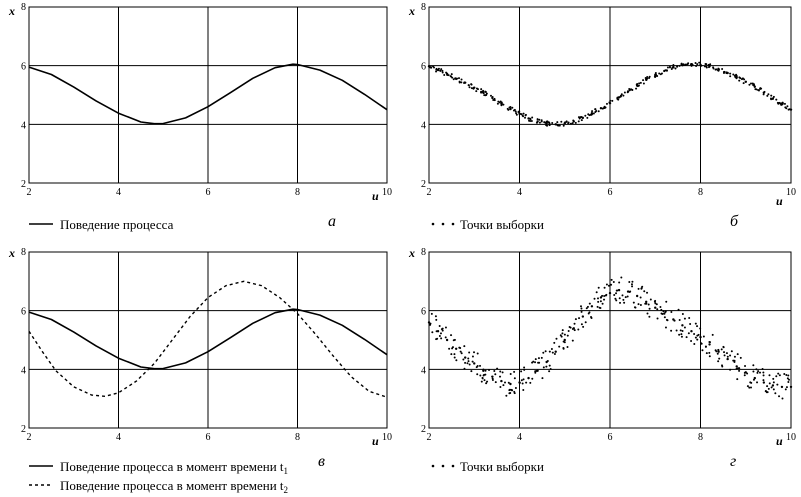  Describe the element at coordinates (791, 437) in the screenshot. I see `x-tick-label: 10` at that location.